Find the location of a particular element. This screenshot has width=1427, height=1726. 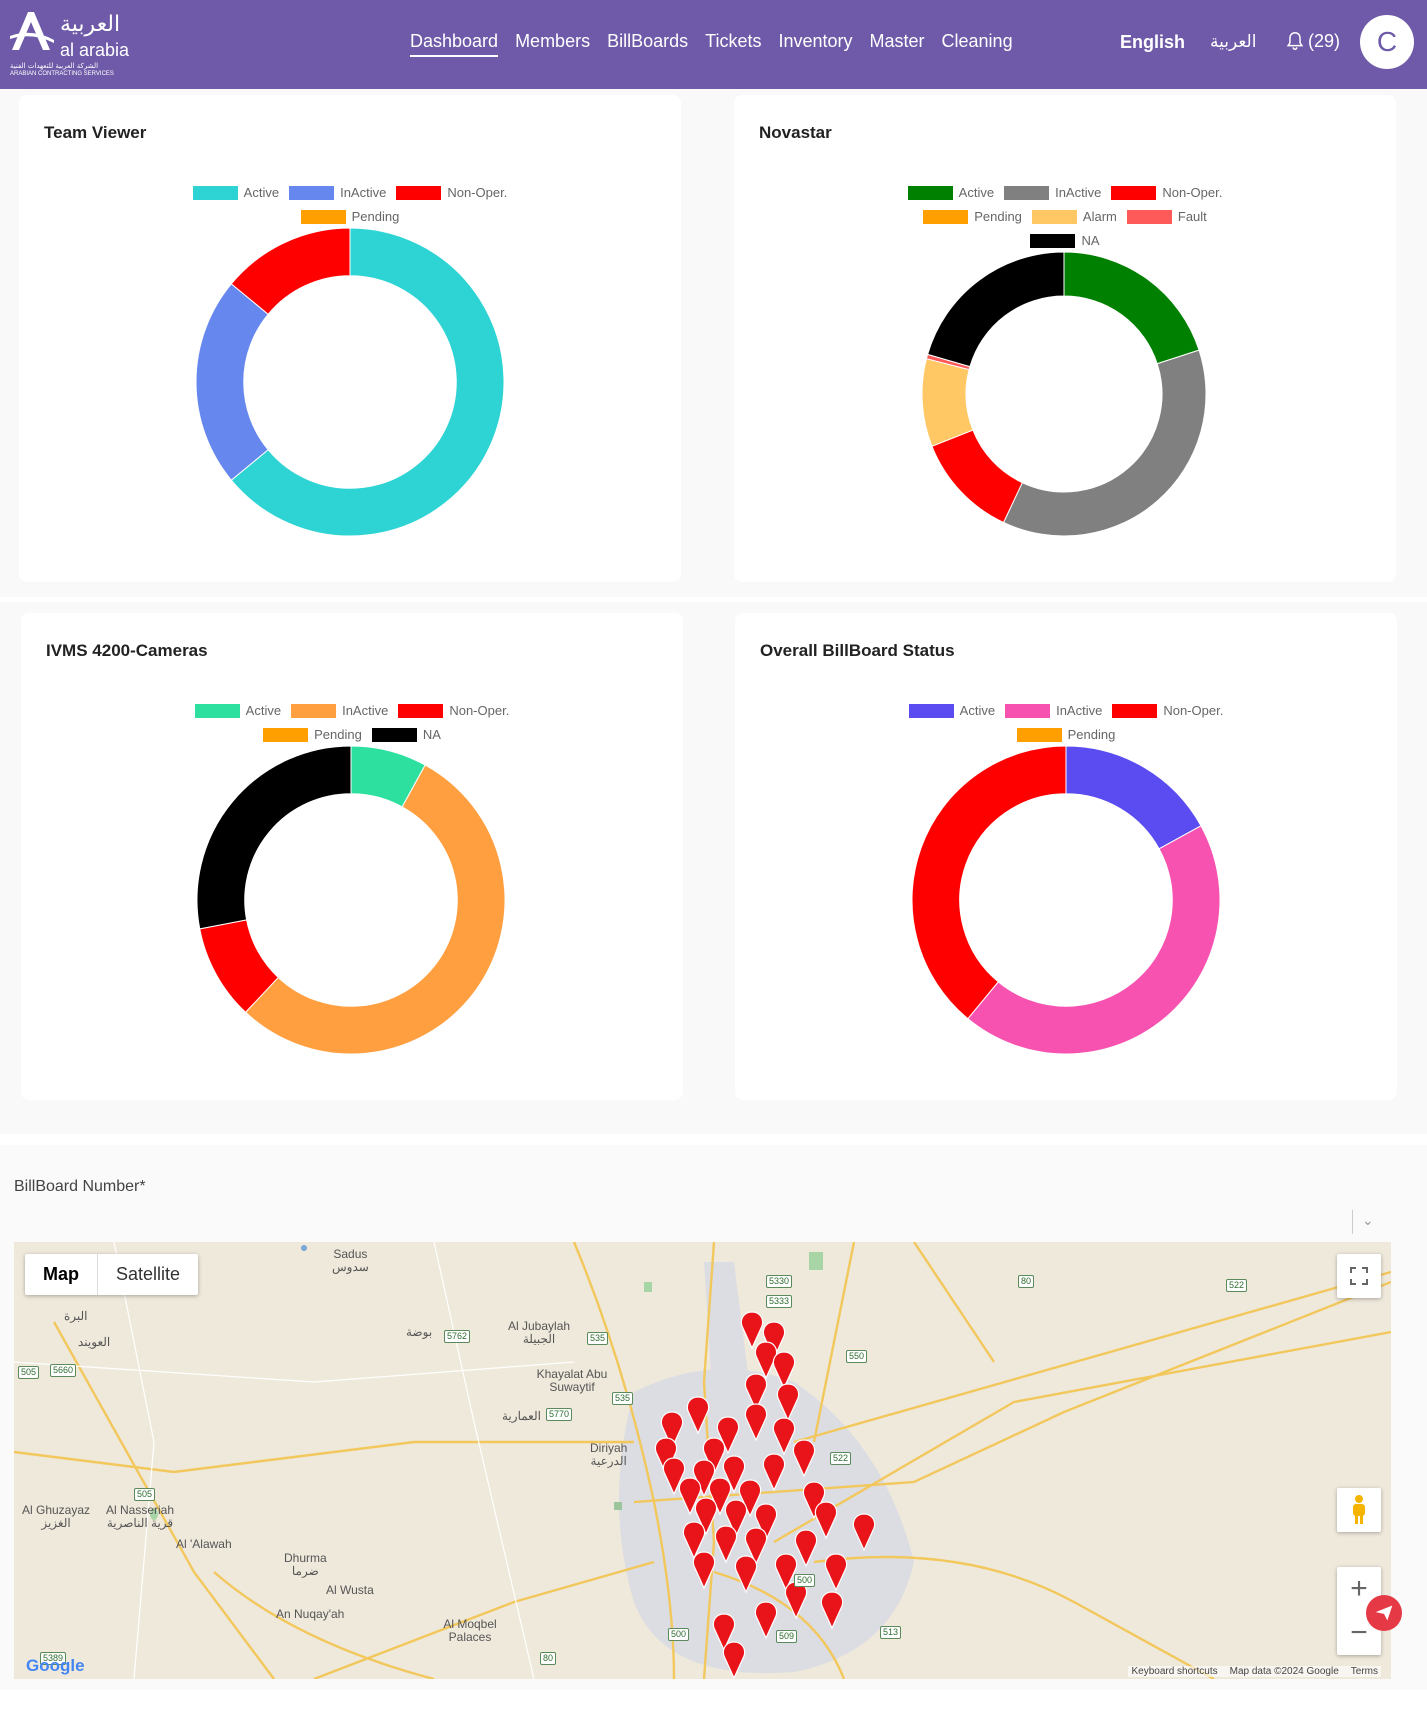

road-badge: 5330 is located at coordinates (779, 1281).